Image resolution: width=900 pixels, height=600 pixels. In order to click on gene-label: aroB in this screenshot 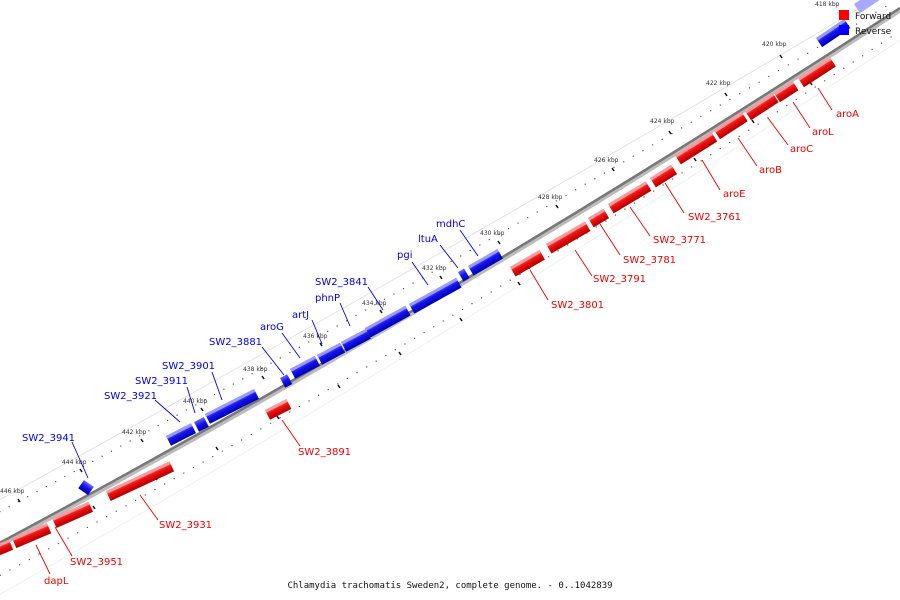, I will do `click(770, 170)`.